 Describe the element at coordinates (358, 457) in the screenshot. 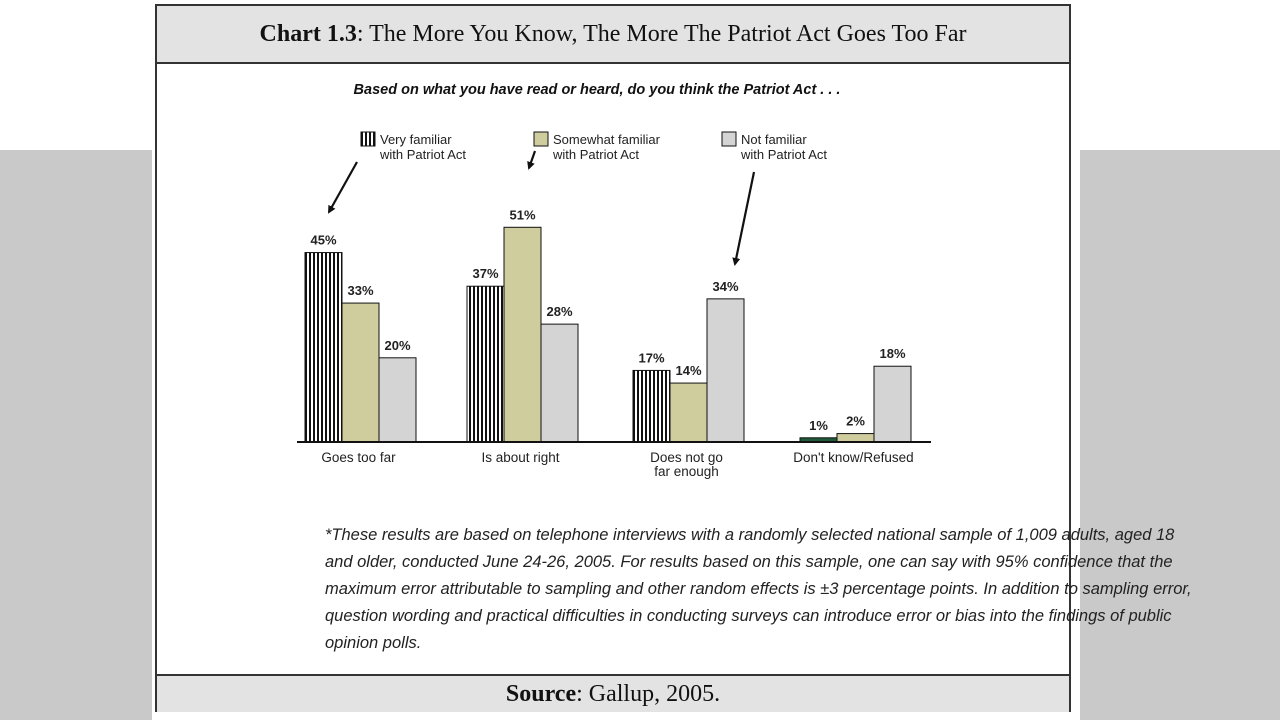

I see `category-label: Goes too far` at that location.